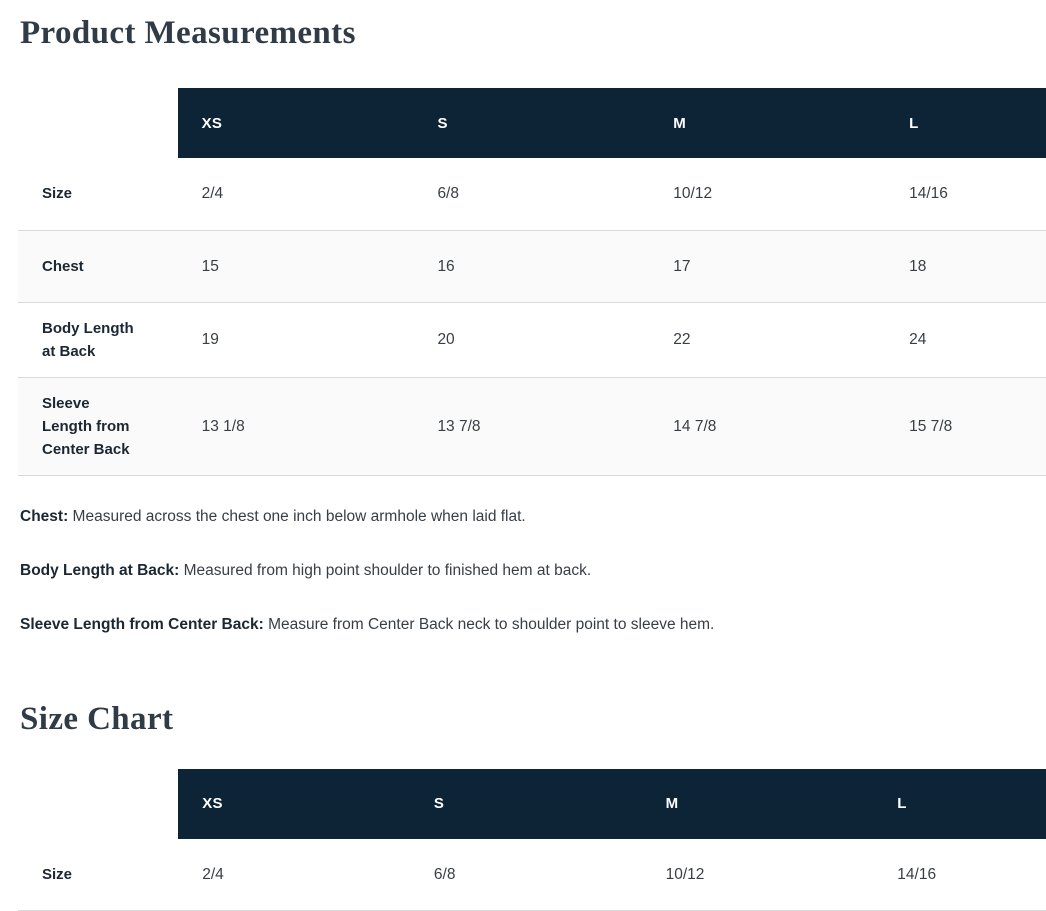  What do you see at coordinates (767, 426) in the screenshot?
I see `measurement-value: 14 7/8` at bounding box center [767, 426].